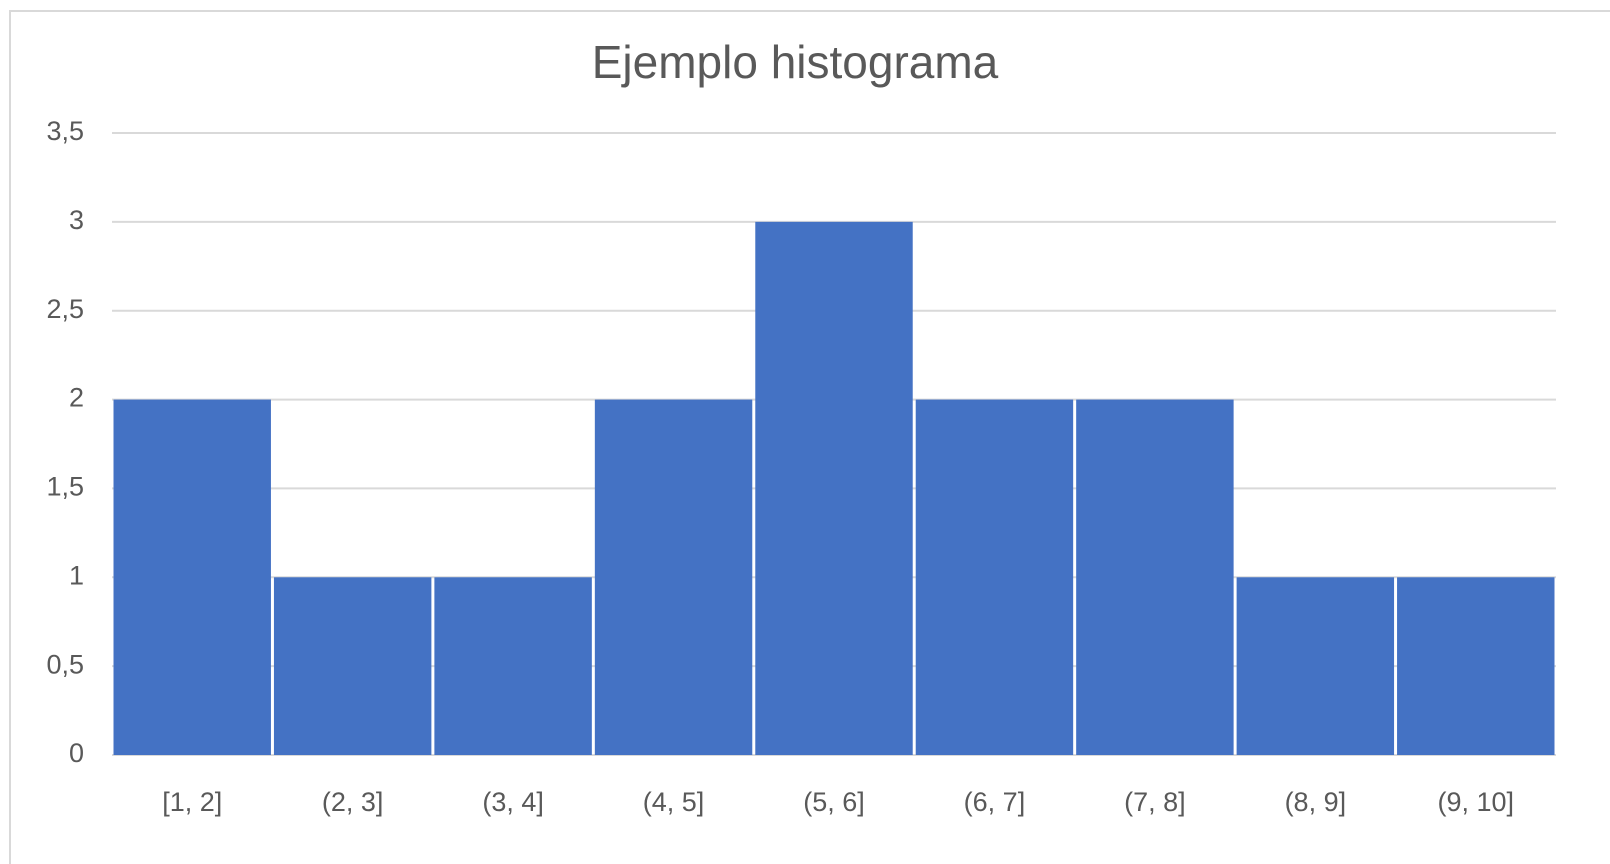 The height and width of the screenshot is (864, 1610). I want to click on x-tick-label: (4, 5], so click(674, 802).